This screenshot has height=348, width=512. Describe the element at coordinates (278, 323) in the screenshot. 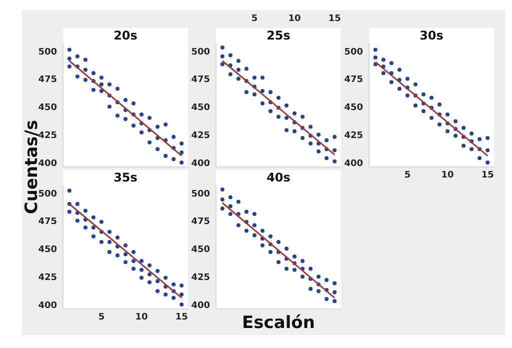

I see `x-axis-title: Escalón` at that location.